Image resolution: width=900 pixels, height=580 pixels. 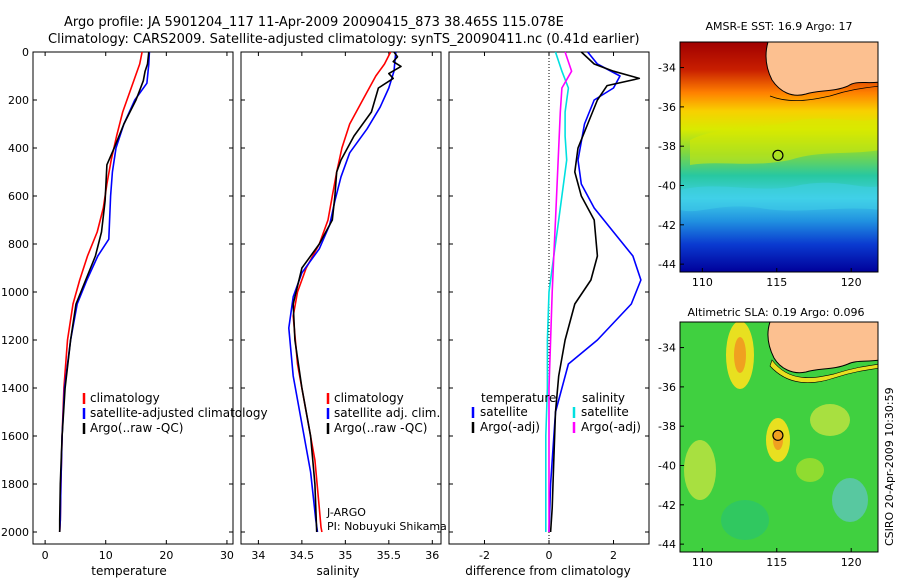 I want to click on difference-salinity-satellite-line, so click(x=557, y=291).